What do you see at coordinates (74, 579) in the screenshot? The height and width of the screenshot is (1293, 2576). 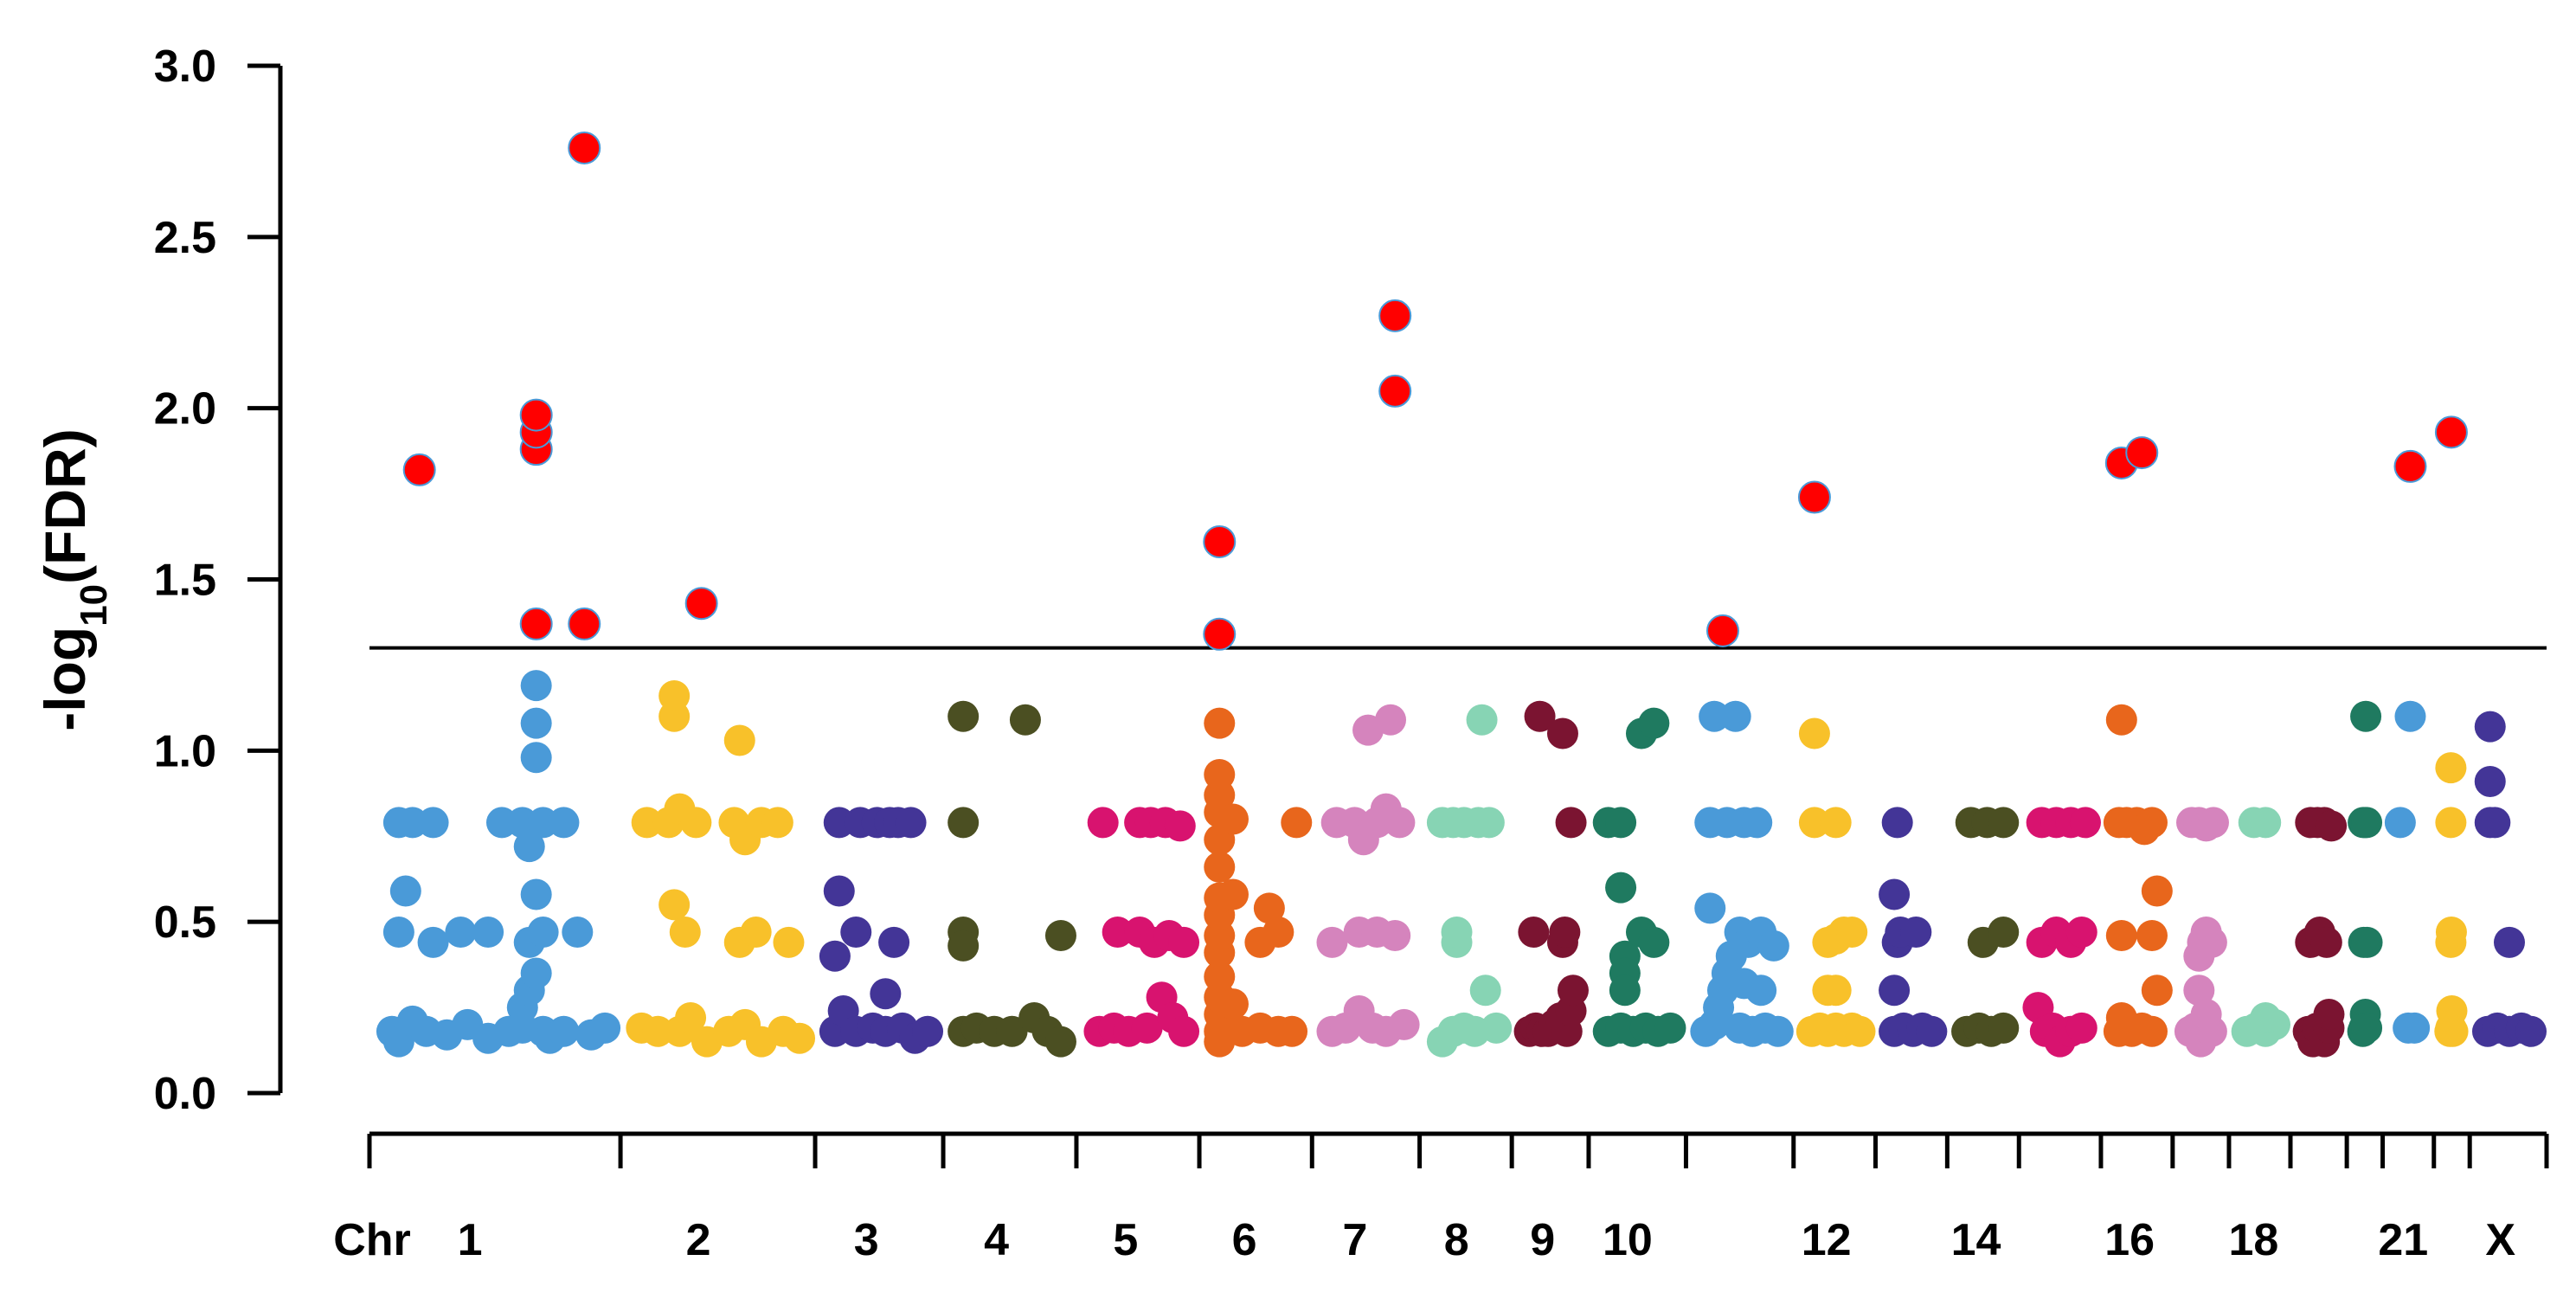 I see `y-axis-title: -log10(FDR)` at bounding box center [74, 579].